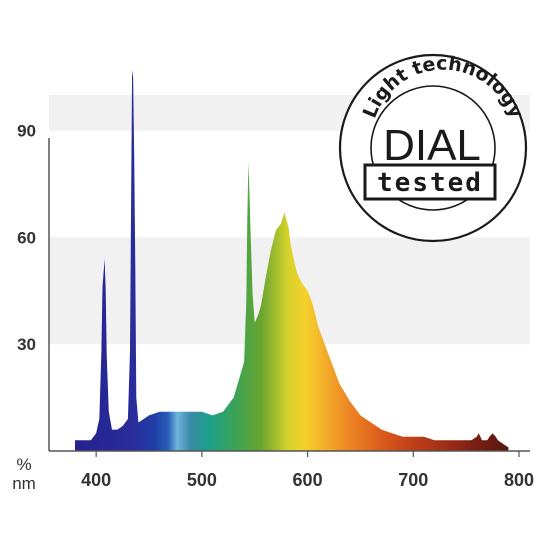  I want to click on stamp-tested-box, so click(430, 182).